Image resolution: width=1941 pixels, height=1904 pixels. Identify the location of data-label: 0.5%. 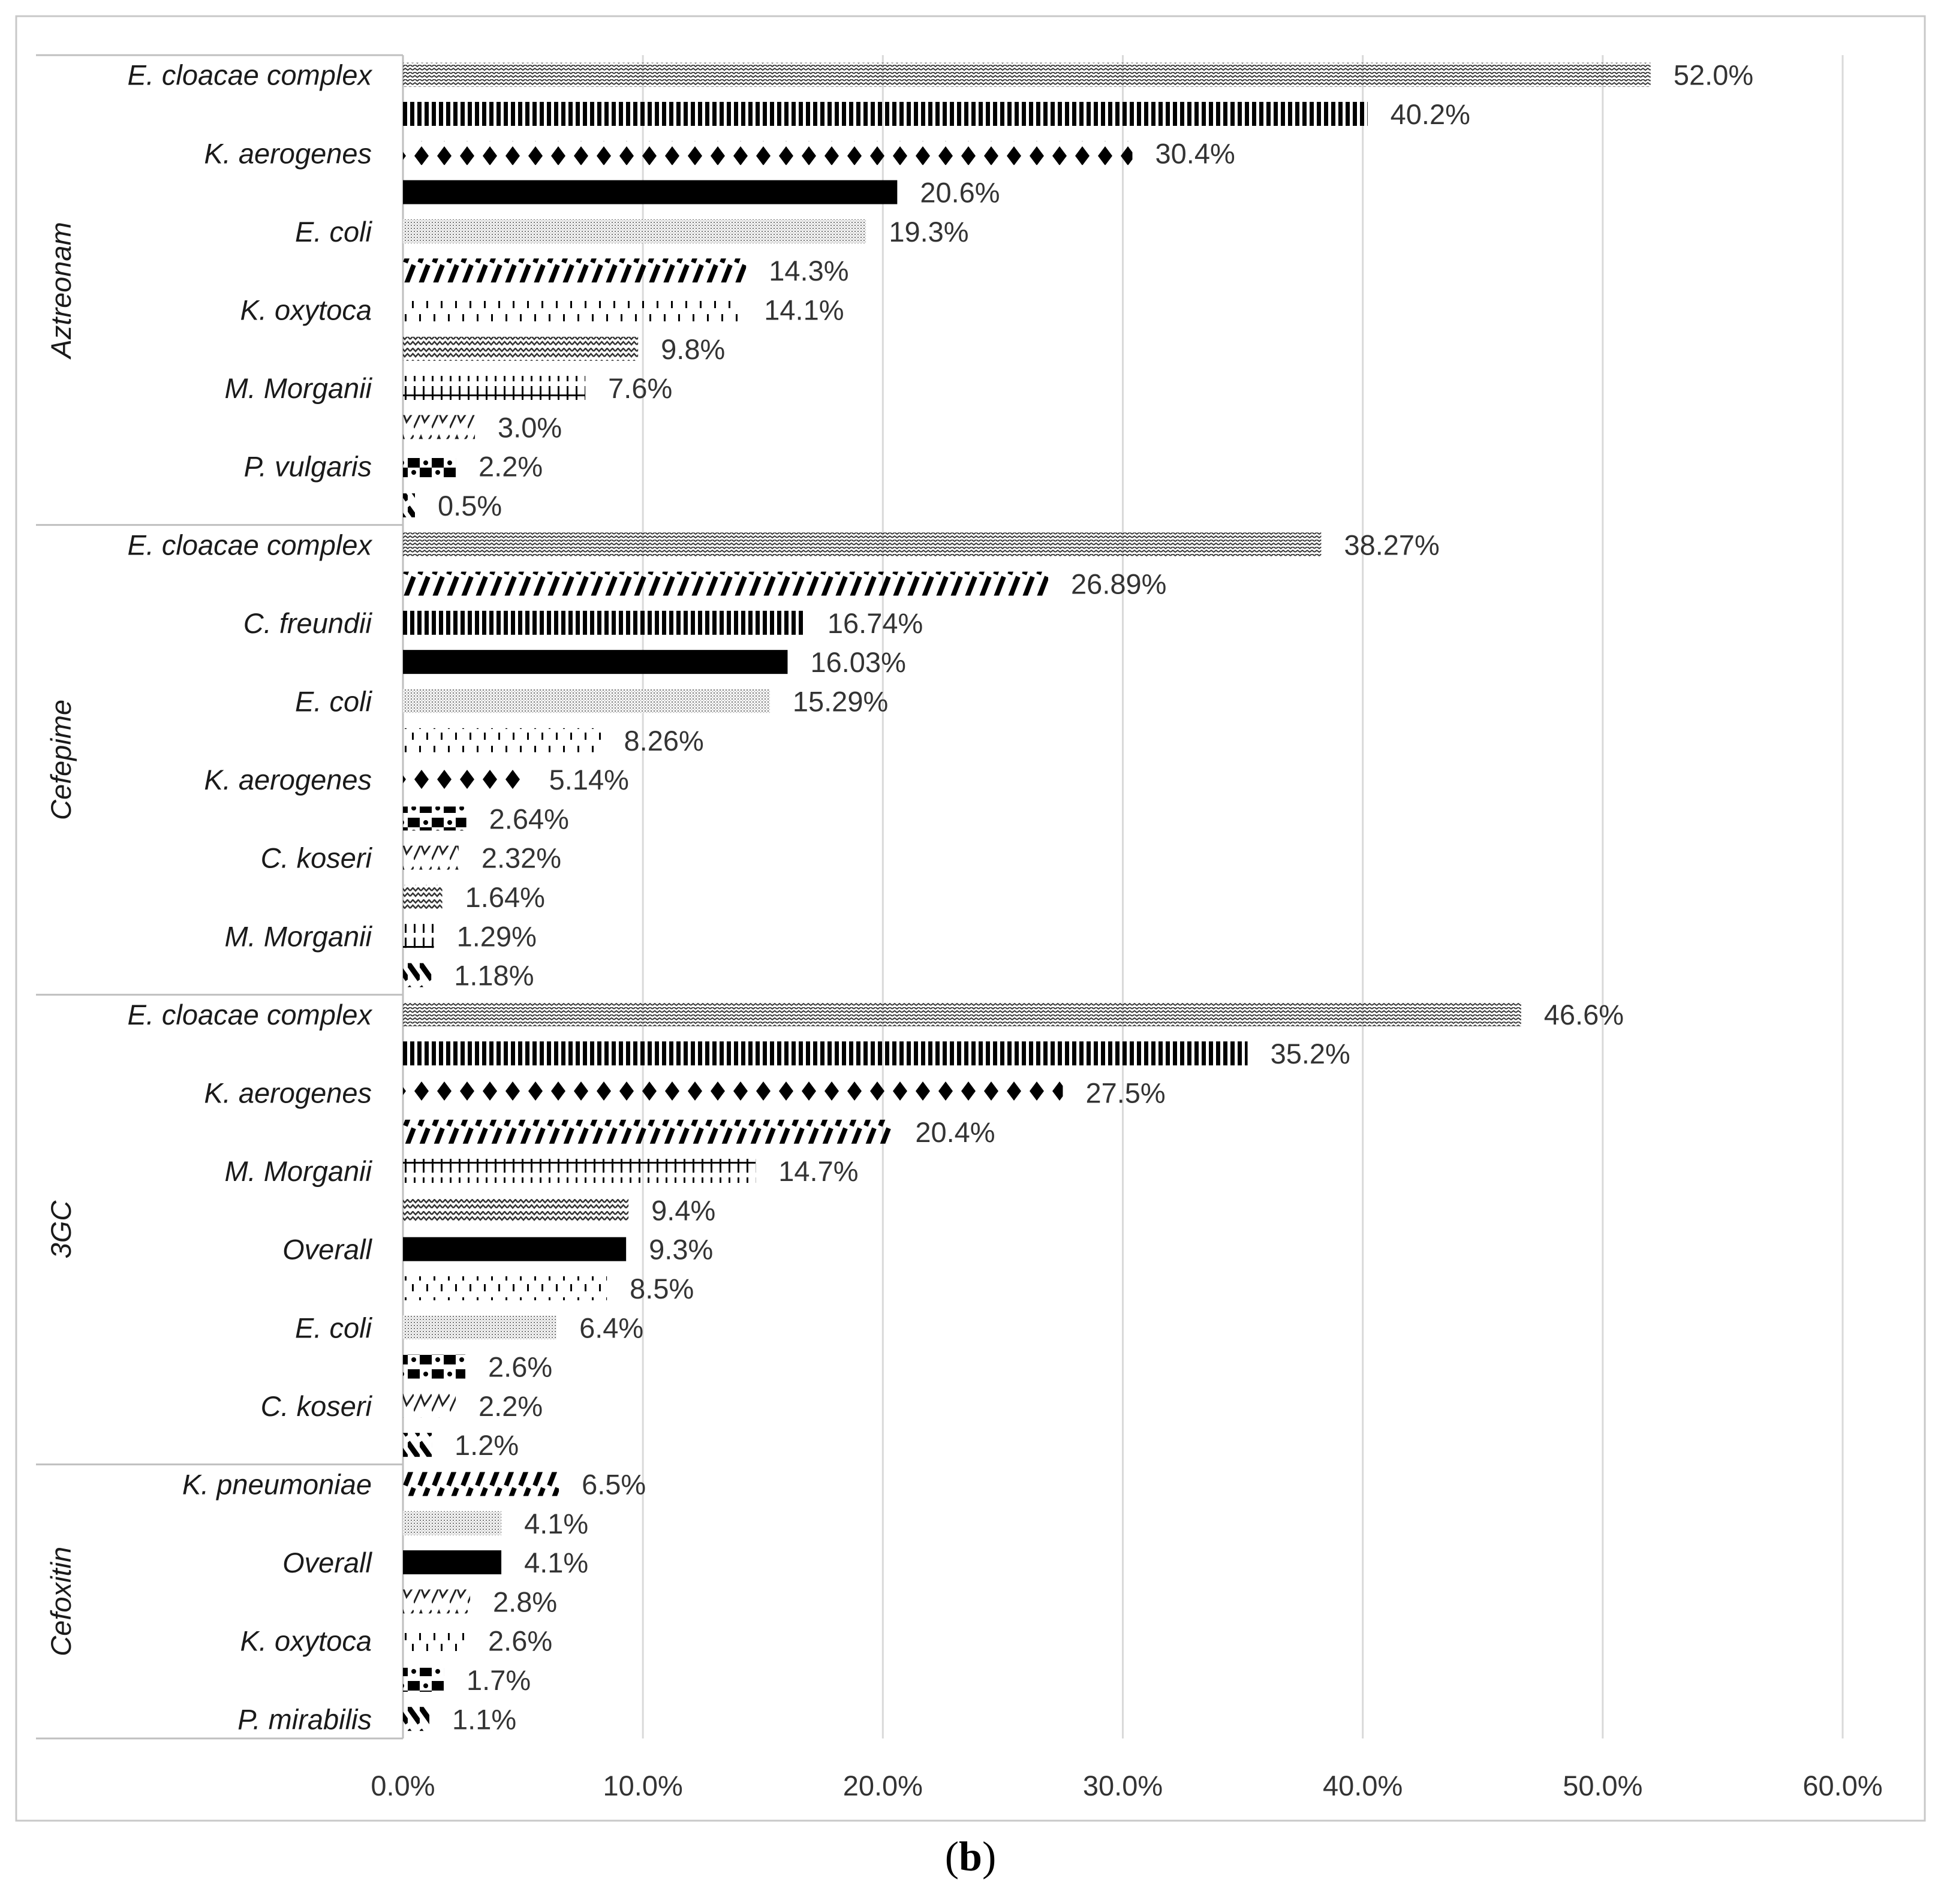
(470, 506).